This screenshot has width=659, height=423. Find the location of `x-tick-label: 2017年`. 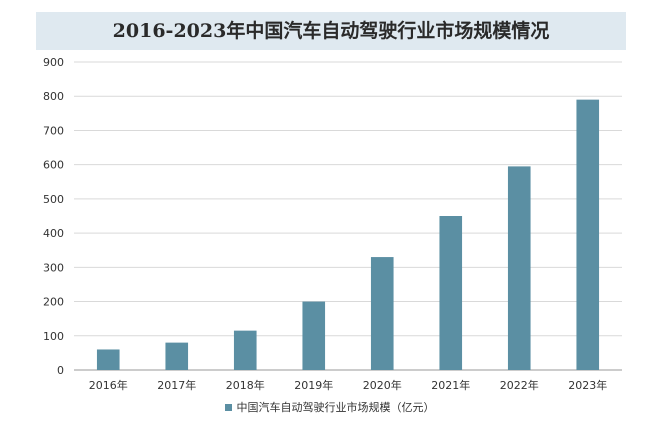

x-tick-label: 2017年 is located at coordinates (176, 385).